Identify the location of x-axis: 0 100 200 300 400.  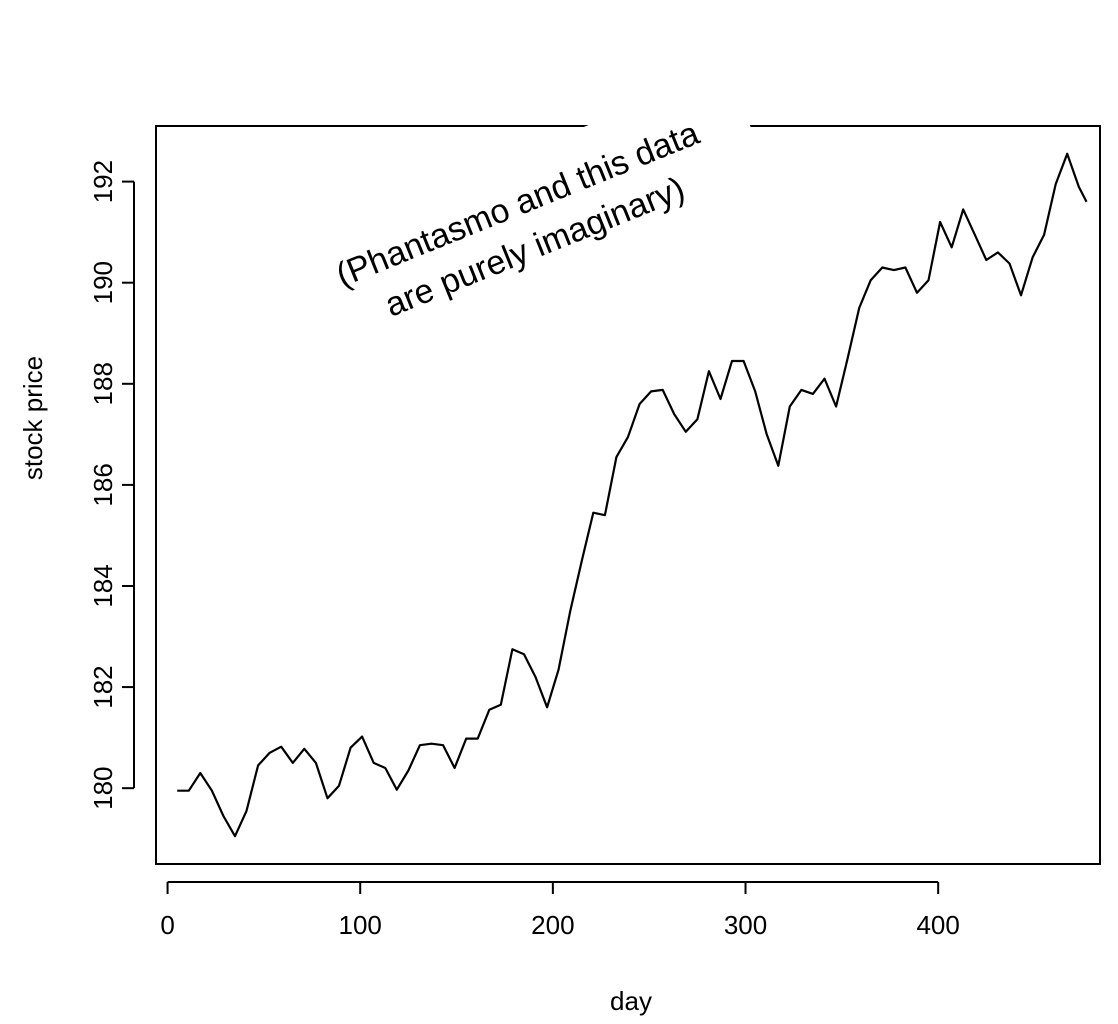
(560, 910).